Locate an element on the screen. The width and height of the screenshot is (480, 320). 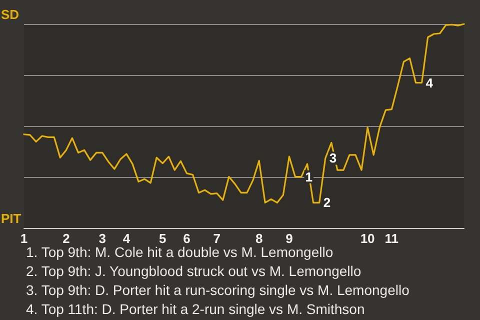
text: 1. Top 9th: M. Cole hit a double vs M. Lemongello is located at coordinates (180, 252).